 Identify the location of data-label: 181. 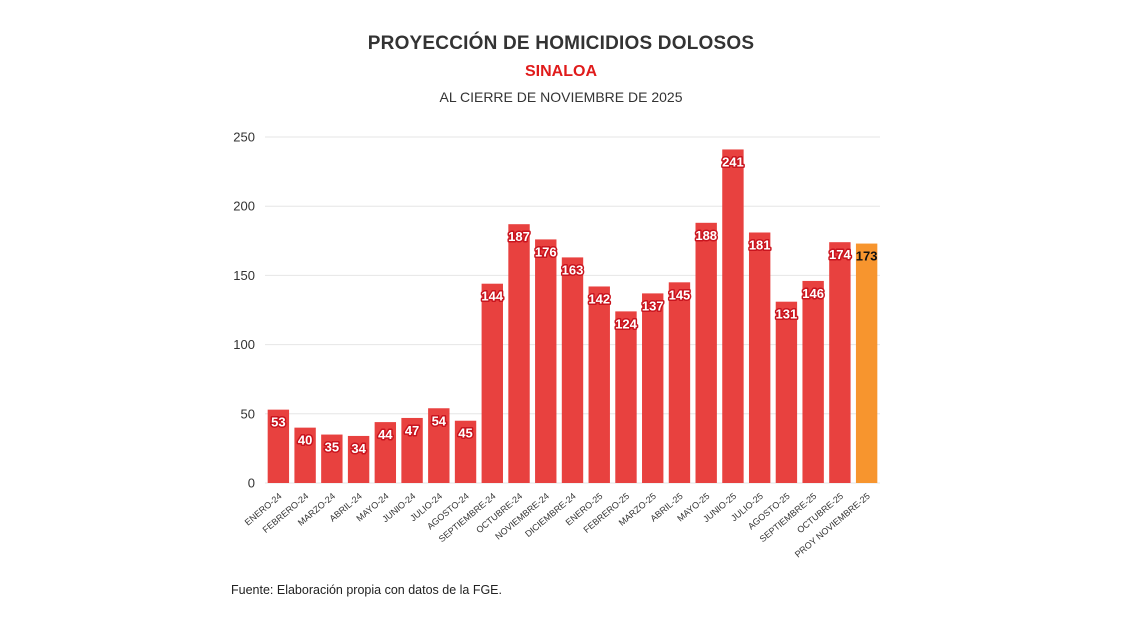
(760, 244).